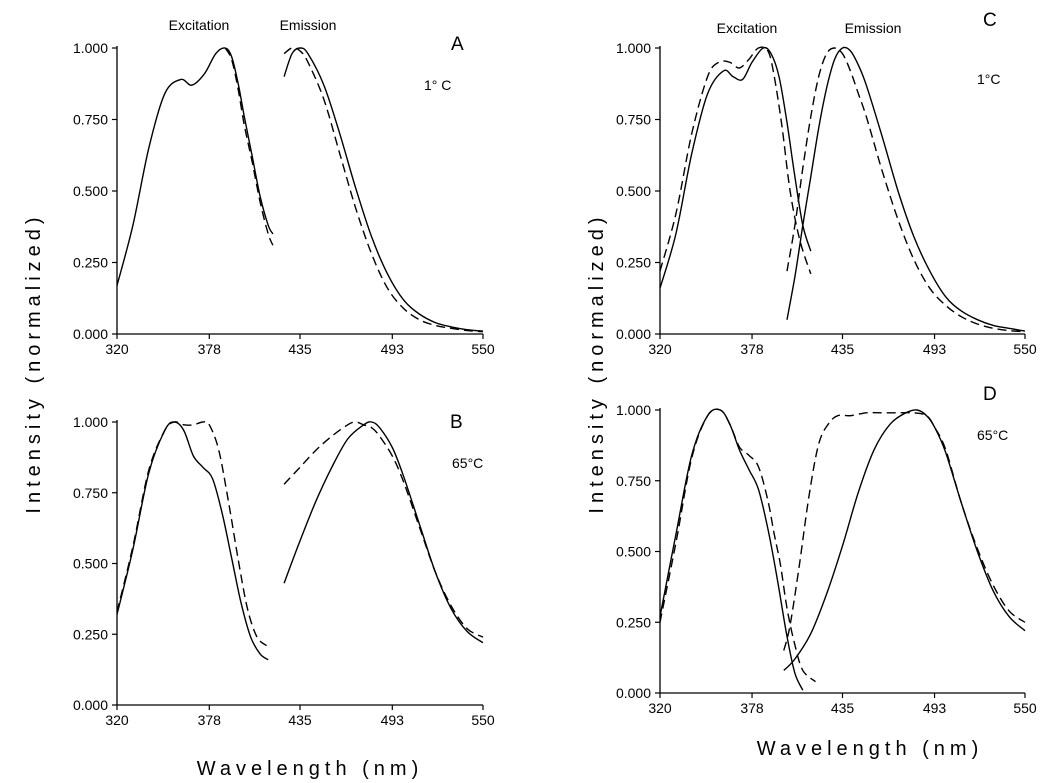 The width and height of the screenshot is (1044, 783). I want to click on emission-label-right: Emission, so click(873, 28).